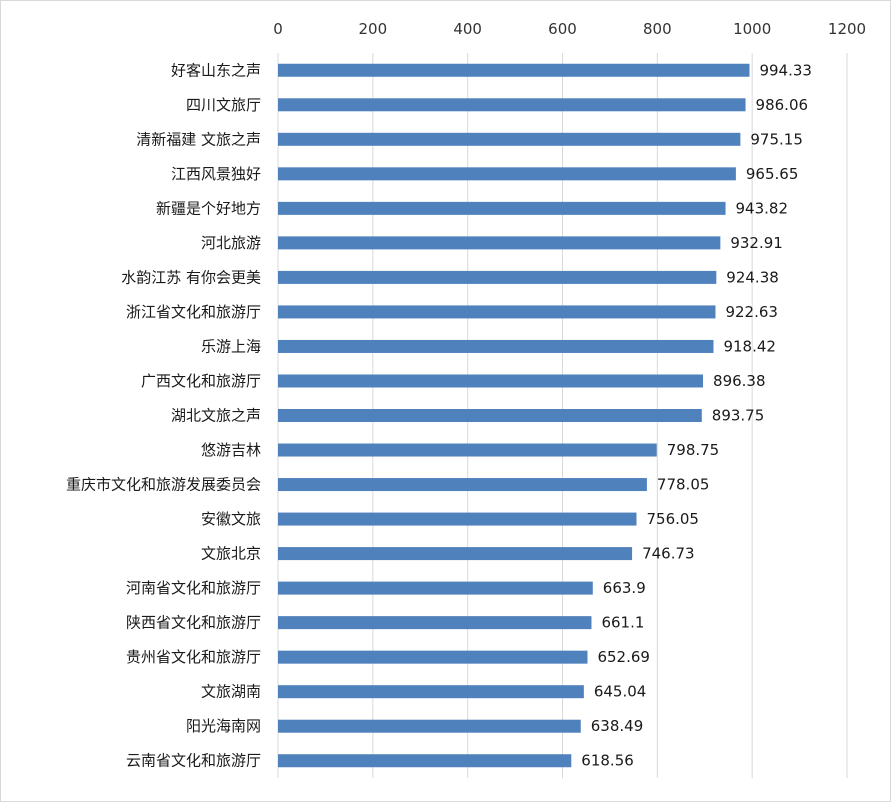 This screenshot has width=891, height=802. What do you see at coordinates (739, 381) in the screenshot?
I see `data-label: 896.38` at bounding box center [739, 381].